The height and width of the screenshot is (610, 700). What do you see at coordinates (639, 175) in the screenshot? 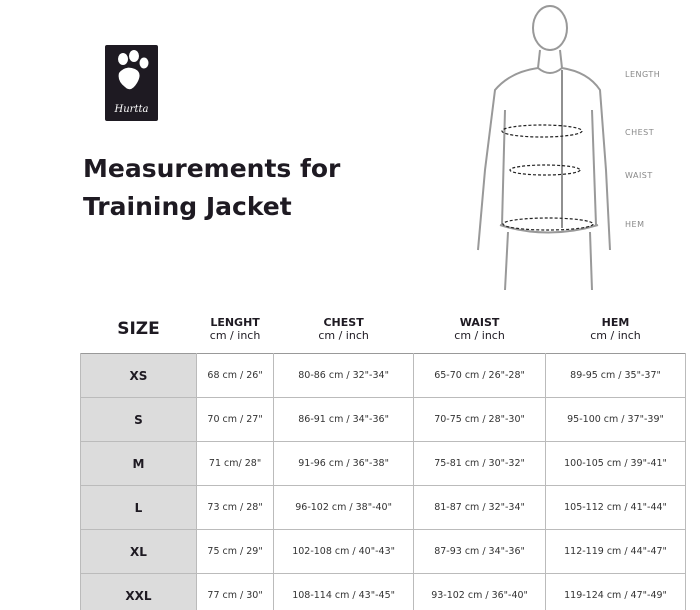
I see `label-waist: WAIST` at bounding box center [639, 175].